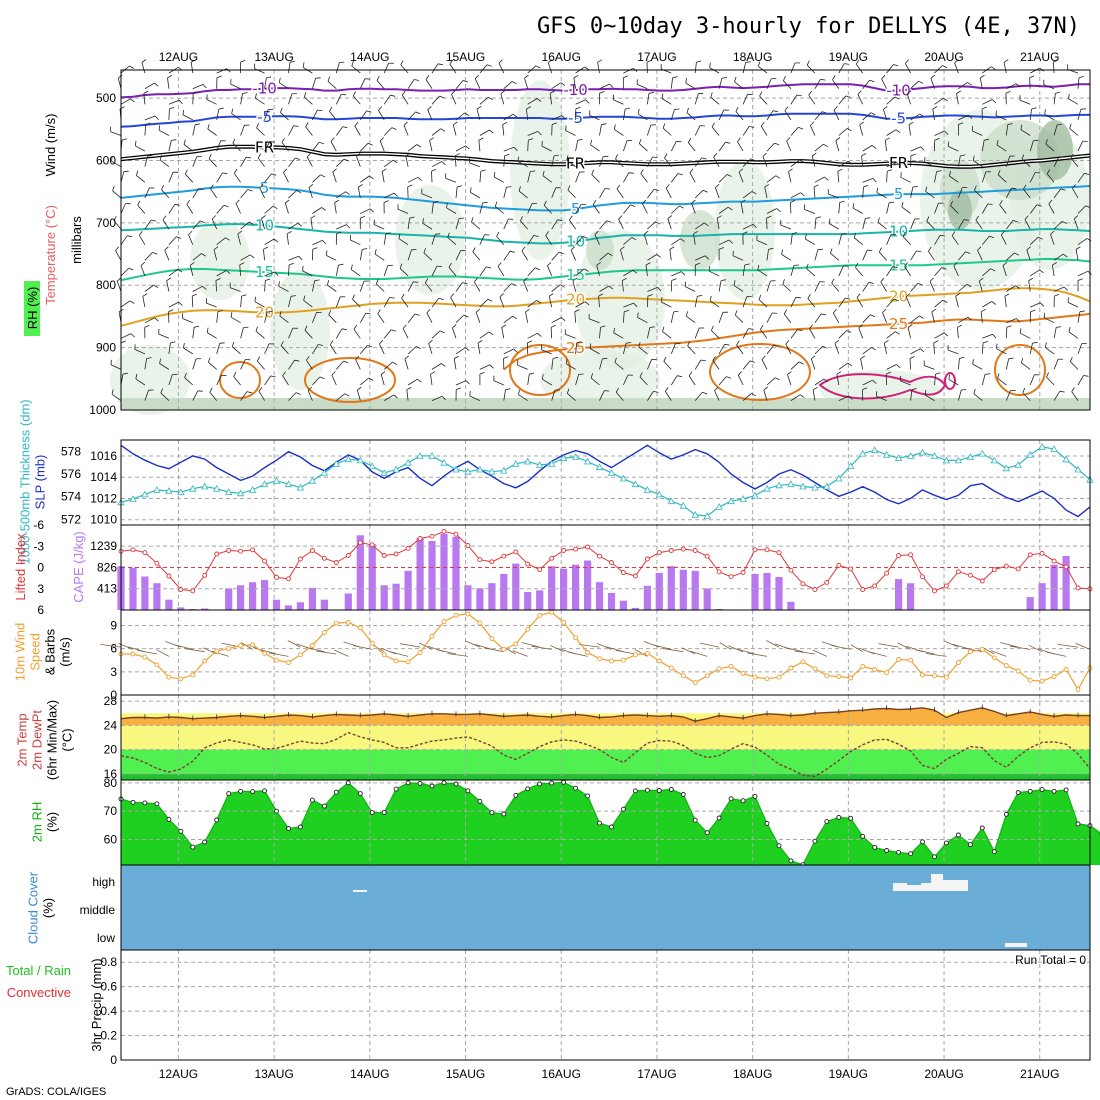  I want to click on top-date-tick-label: 17AUG, so click(656, 57).